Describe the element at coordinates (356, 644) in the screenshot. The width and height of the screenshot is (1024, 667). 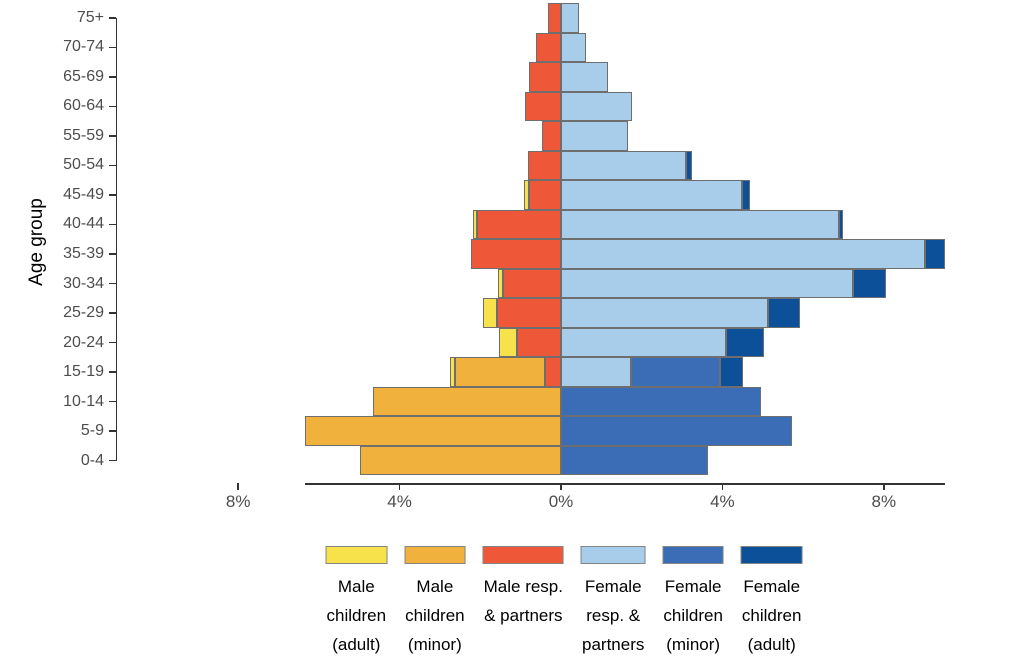
I see `legend-label-line: (adult)` at that location.